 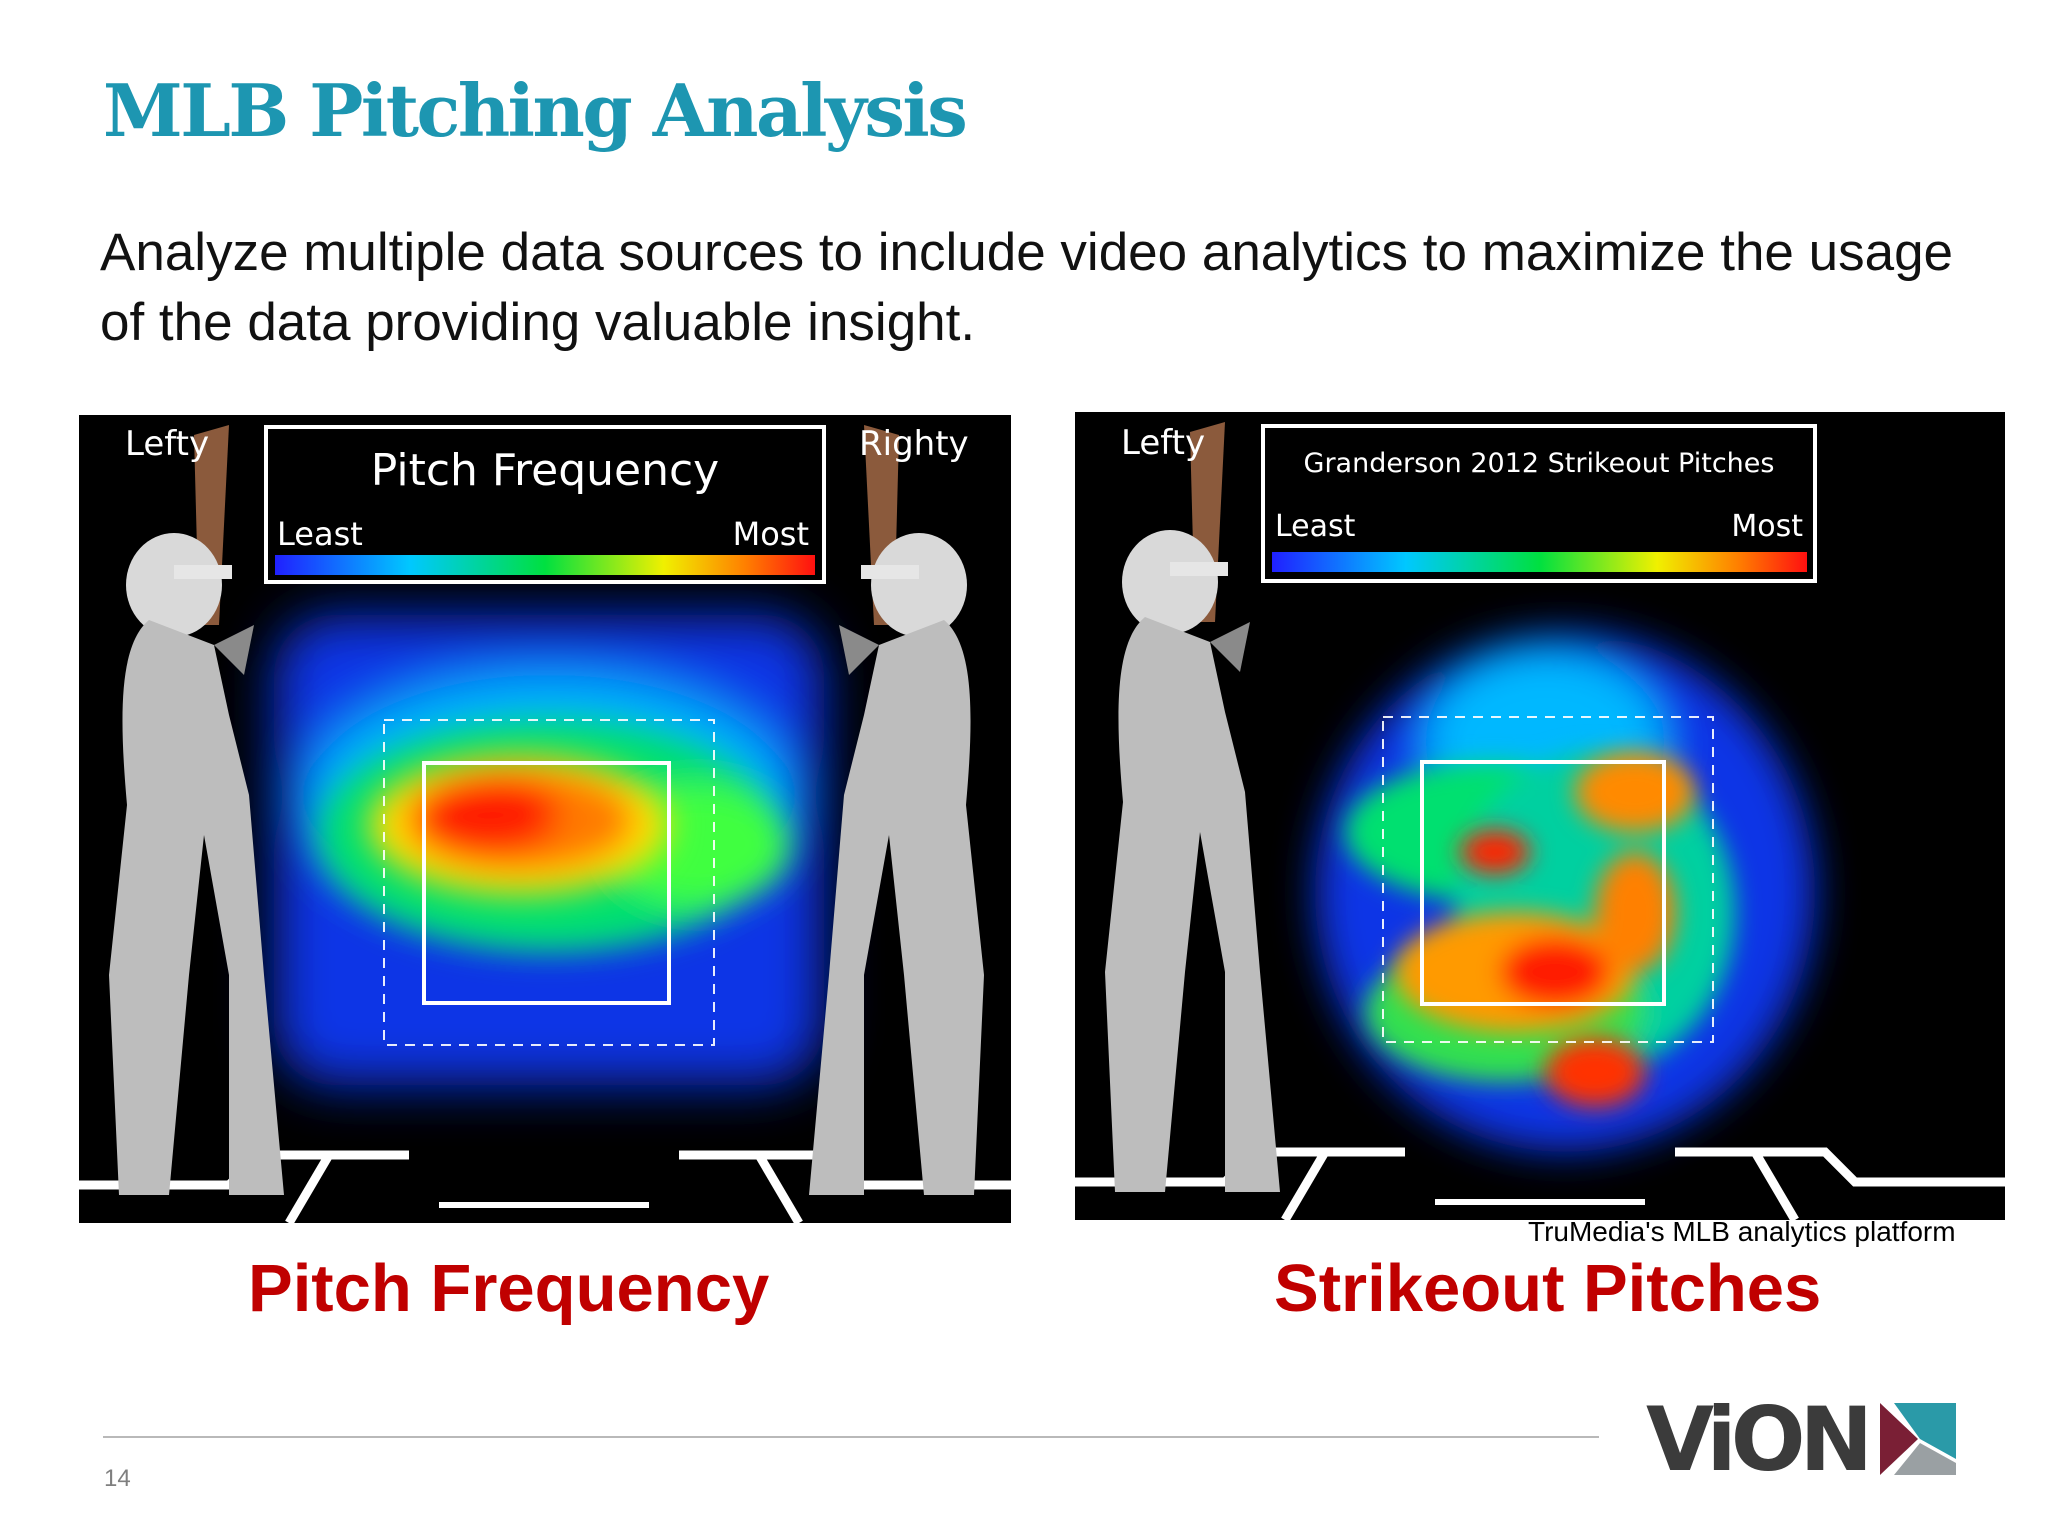 What do you see at coordinates (1548, 1288) in the screenshot?
I see `caption-strikeout-pitches: Strikeout Pitches` at bounding box center [1548, 1288].